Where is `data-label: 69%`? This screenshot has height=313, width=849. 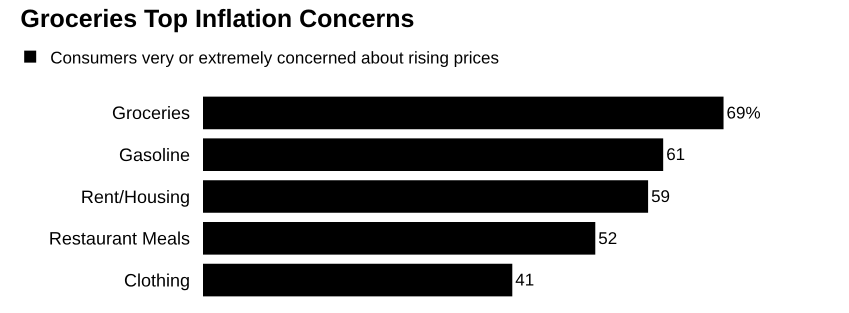 data-label: 69% is located at coordinates (743, 112).